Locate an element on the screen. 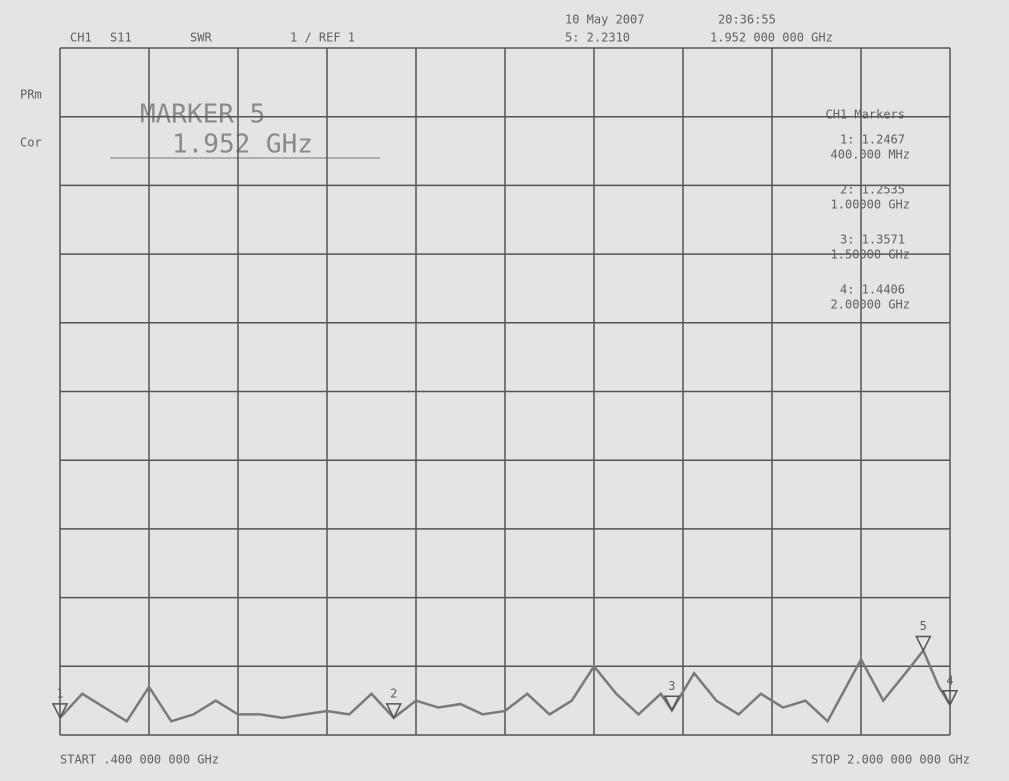  channel: CH1 is located at coordinates (81, 38).